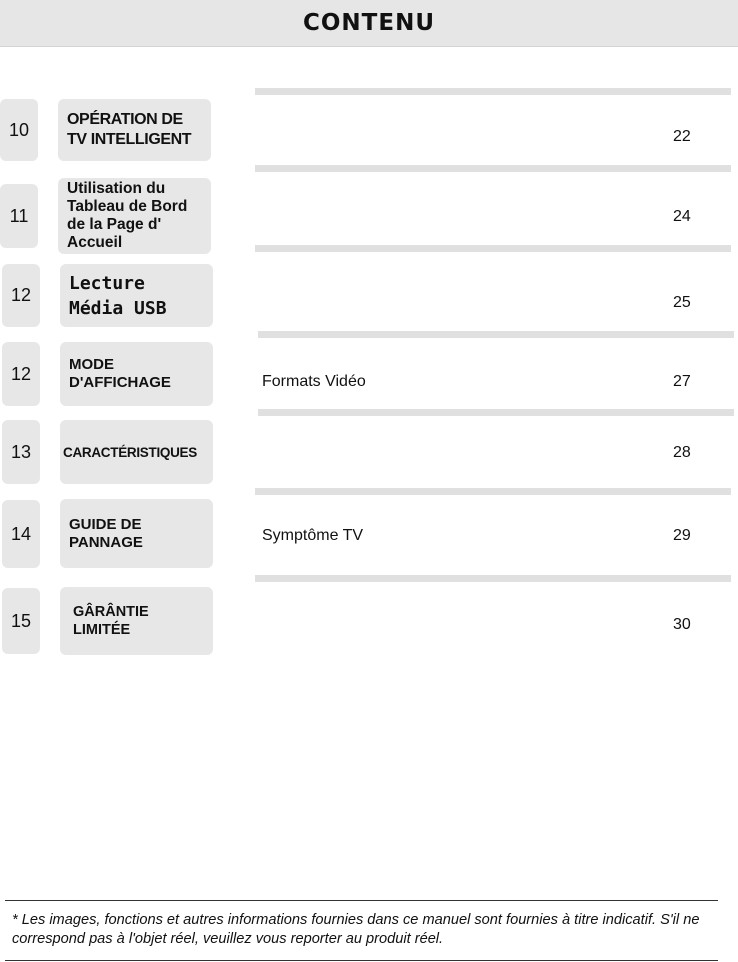 The image size is (738, 962). What do you see at coordinates (136, 621) in the screenshot?
I see `section-title: GÂRÂNTIE LIMITÉE` at bounding box center [136, 621].